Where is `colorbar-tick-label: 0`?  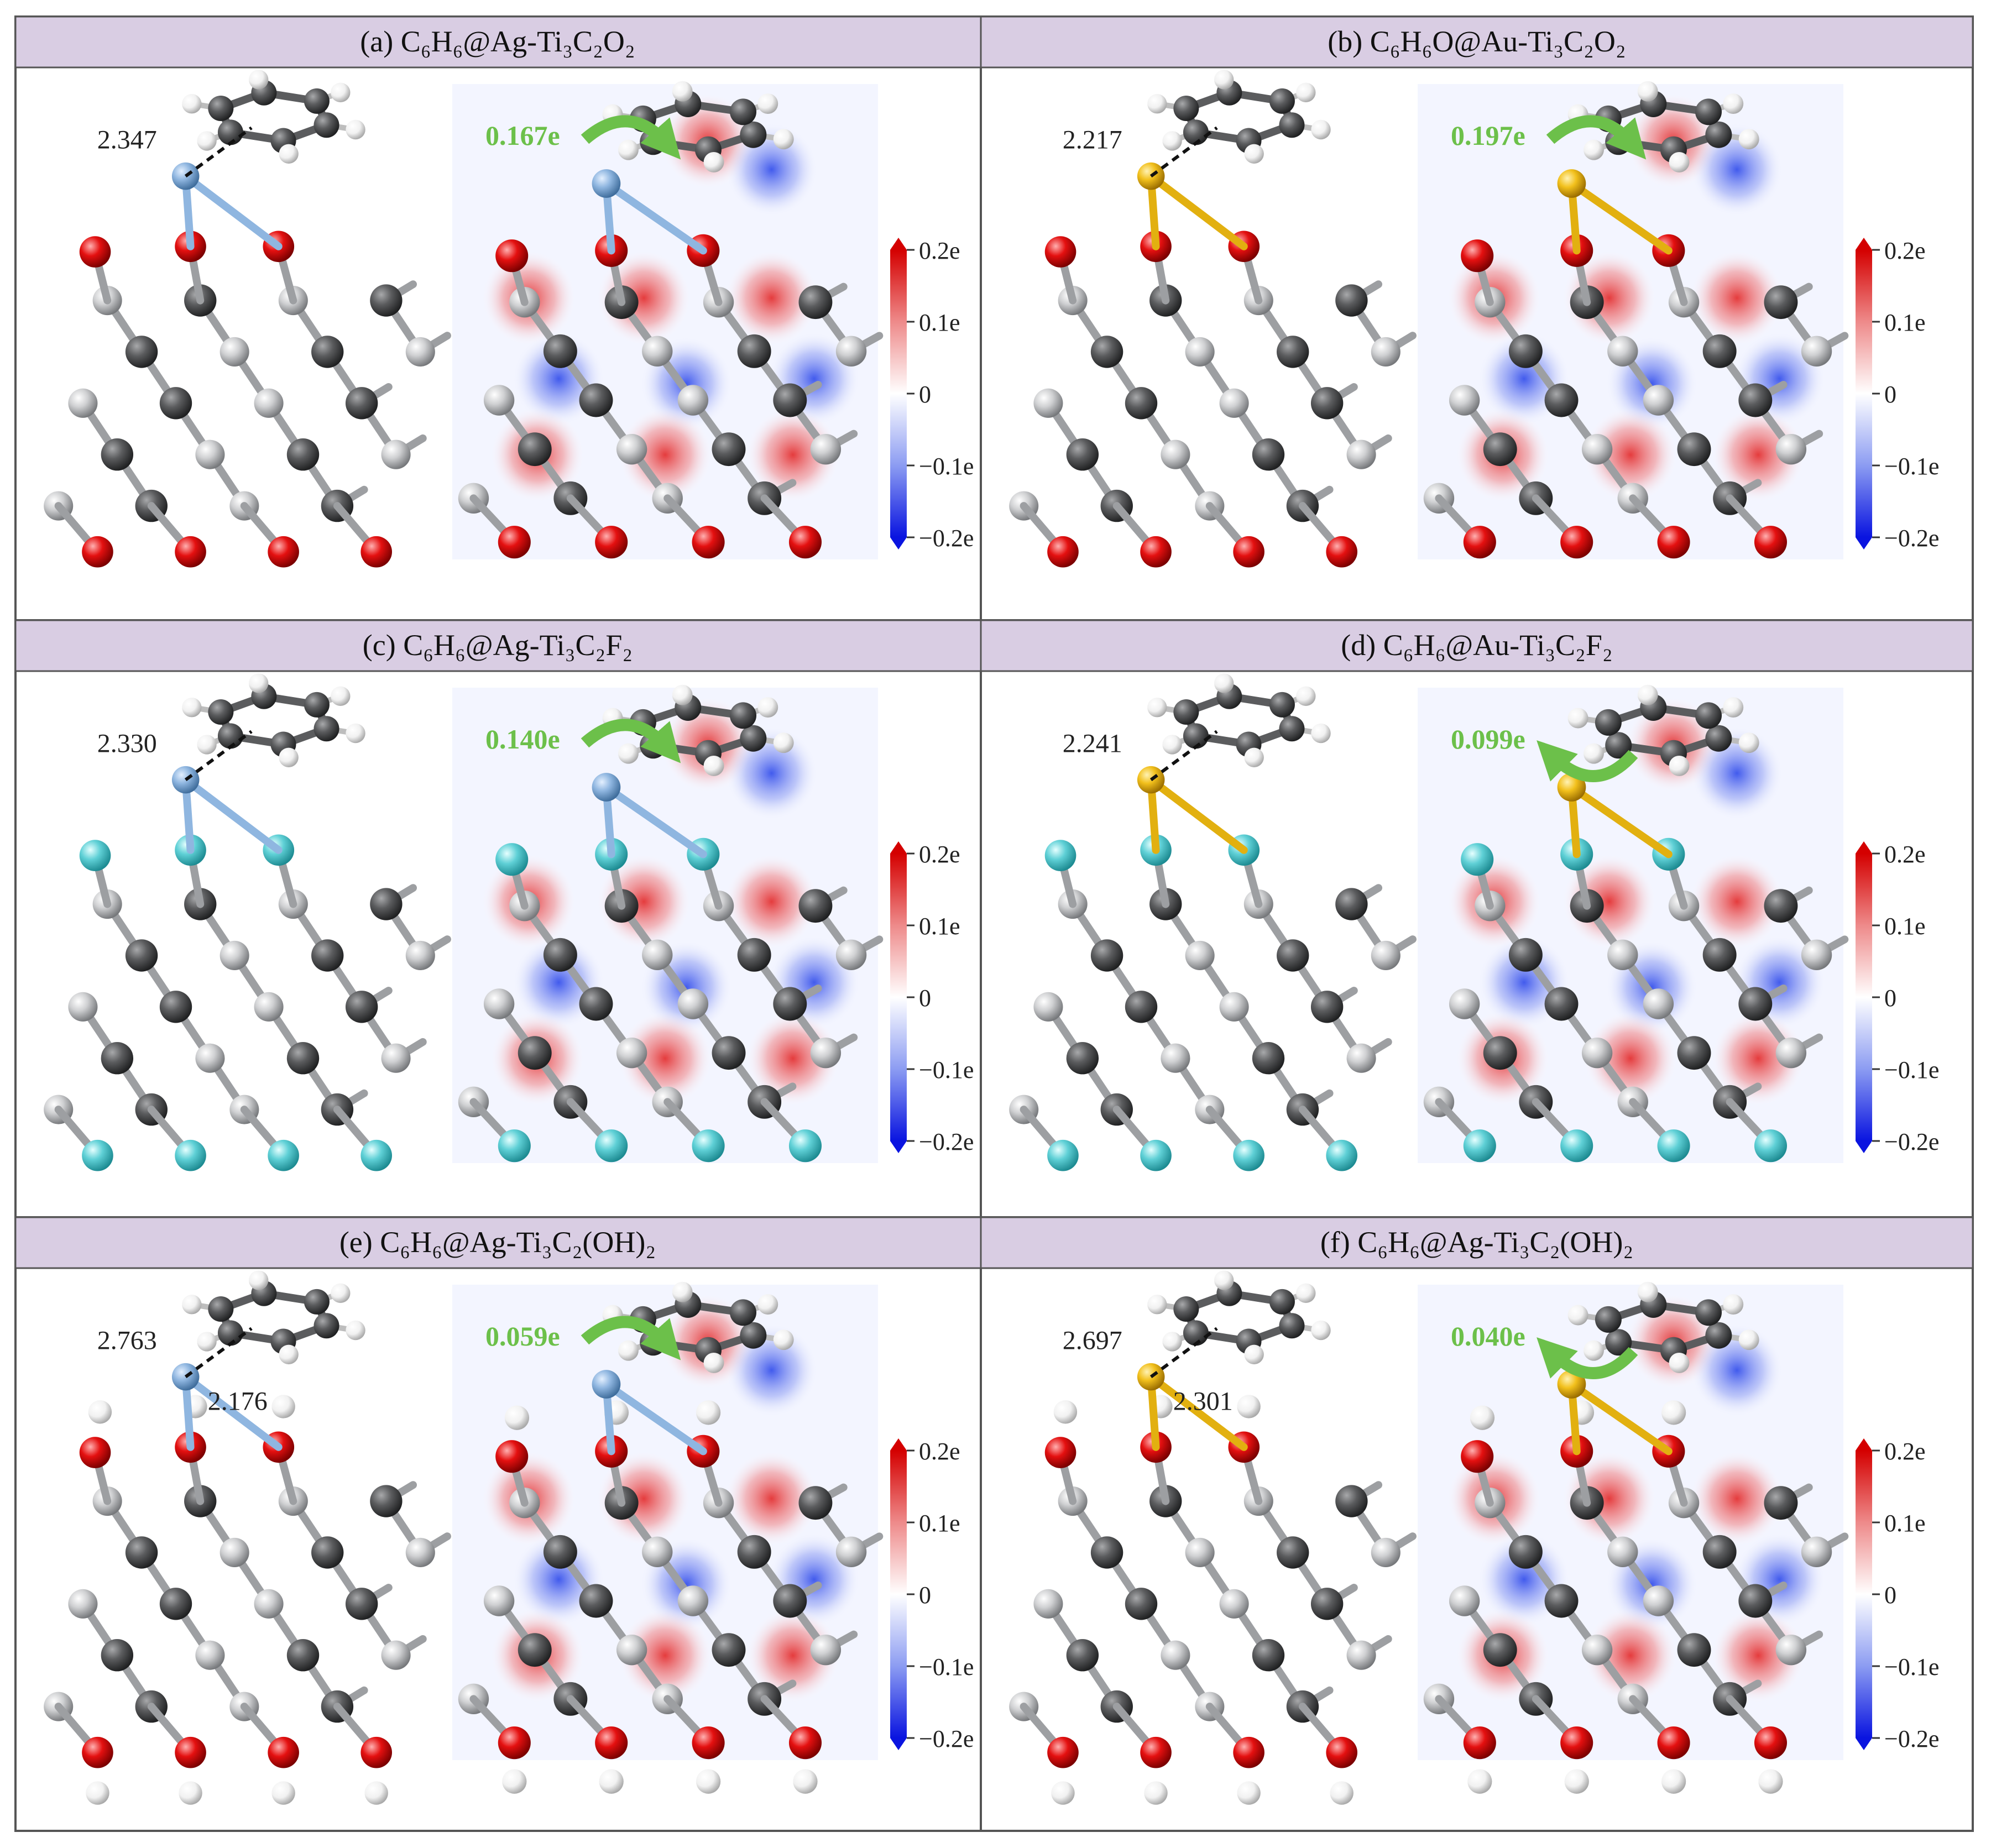
colorbar-tick-label: 0 is located at coordinates (925, 1595).